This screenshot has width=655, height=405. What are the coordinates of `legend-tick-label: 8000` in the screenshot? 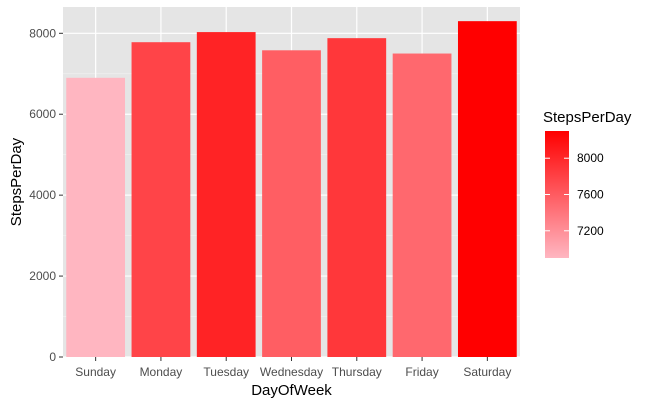 It's located at (590, 158).